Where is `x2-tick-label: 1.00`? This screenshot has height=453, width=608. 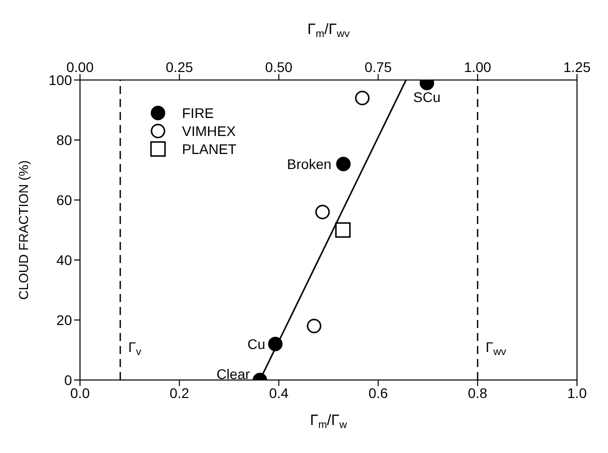 x2-tick-label: 1.00 is located at coordinates (478, 67).